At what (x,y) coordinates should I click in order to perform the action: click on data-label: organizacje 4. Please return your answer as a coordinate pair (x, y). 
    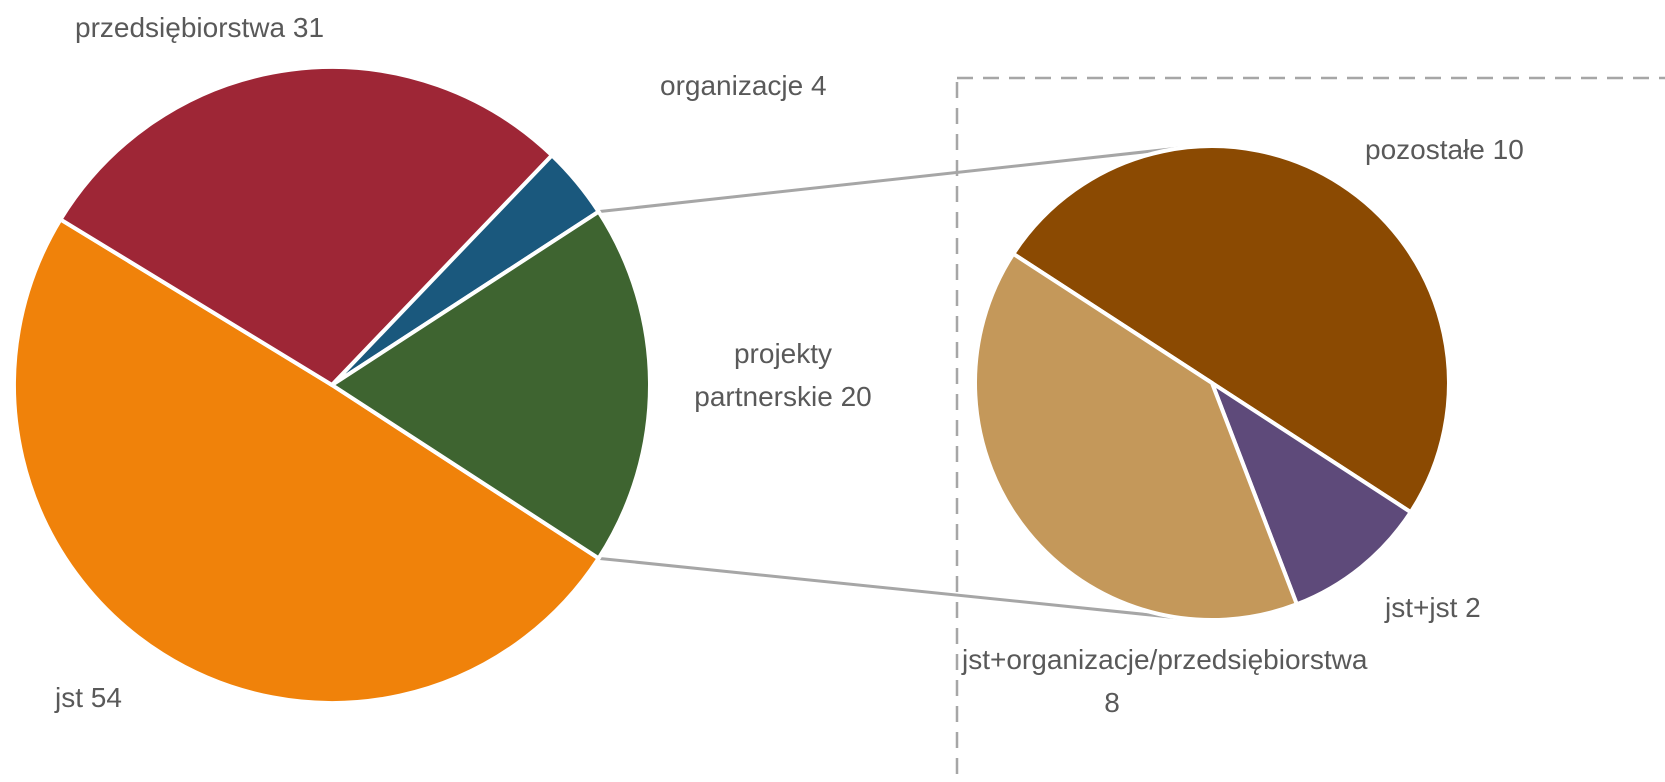
    Looking at the image, I should click on (743, 85).